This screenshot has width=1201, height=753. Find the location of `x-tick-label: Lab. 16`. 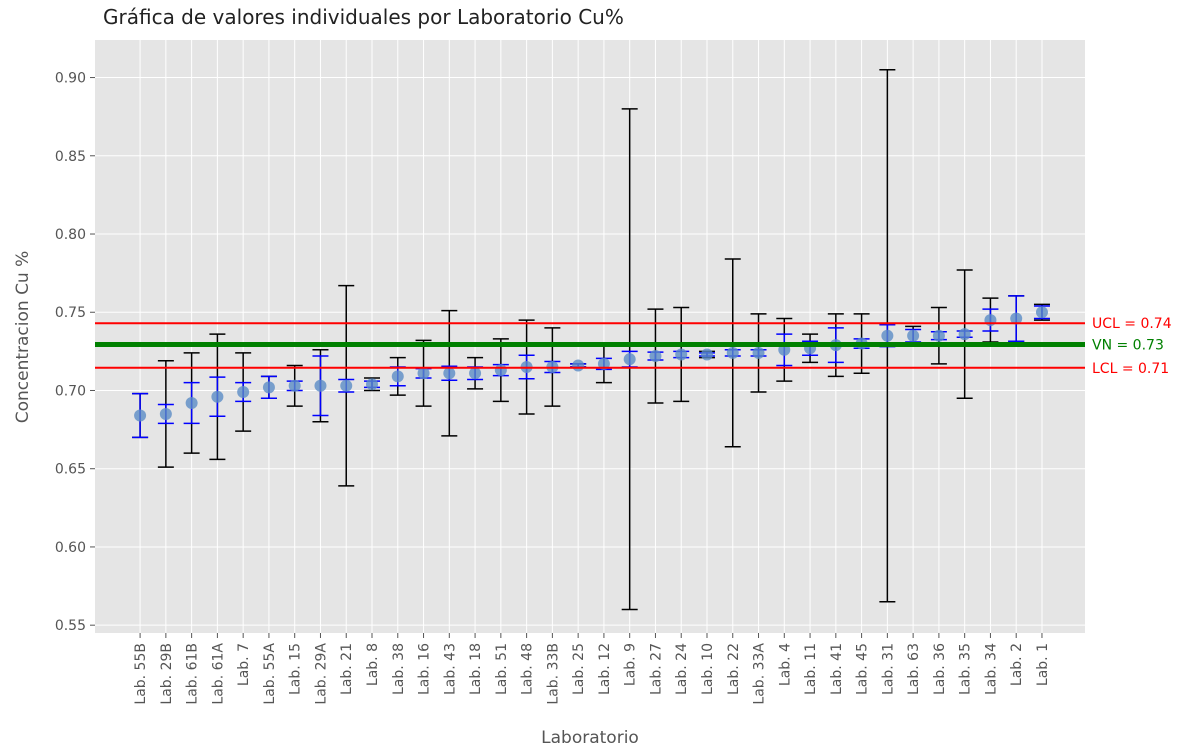

x-tick-label: Lab. 16 is located at coordinates (425, 669).